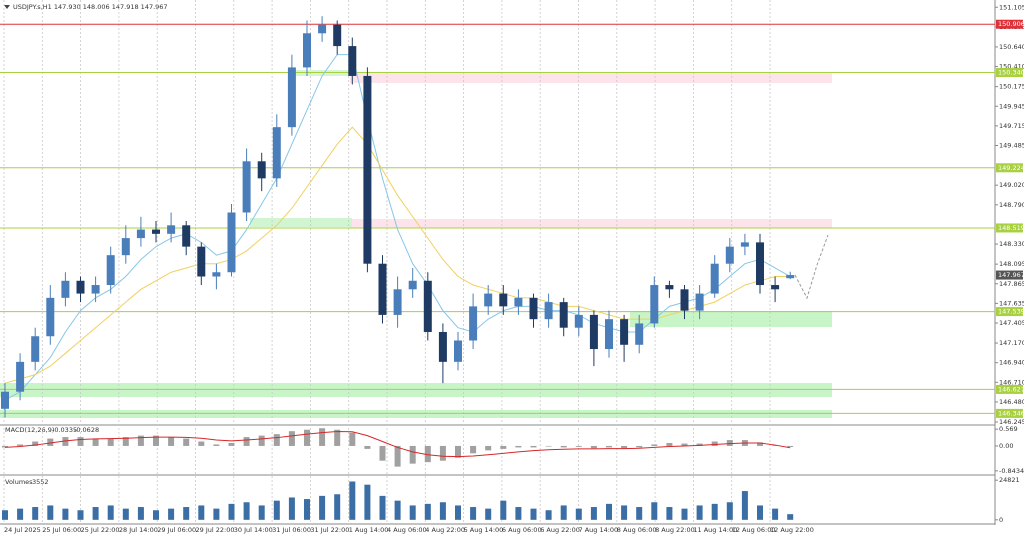 This screenshot has height=537, width=1024. Describe the element at coordinates (407, 530) in the screenshot. I see `x-tick-label: 4 Aug 06:00` at that location.